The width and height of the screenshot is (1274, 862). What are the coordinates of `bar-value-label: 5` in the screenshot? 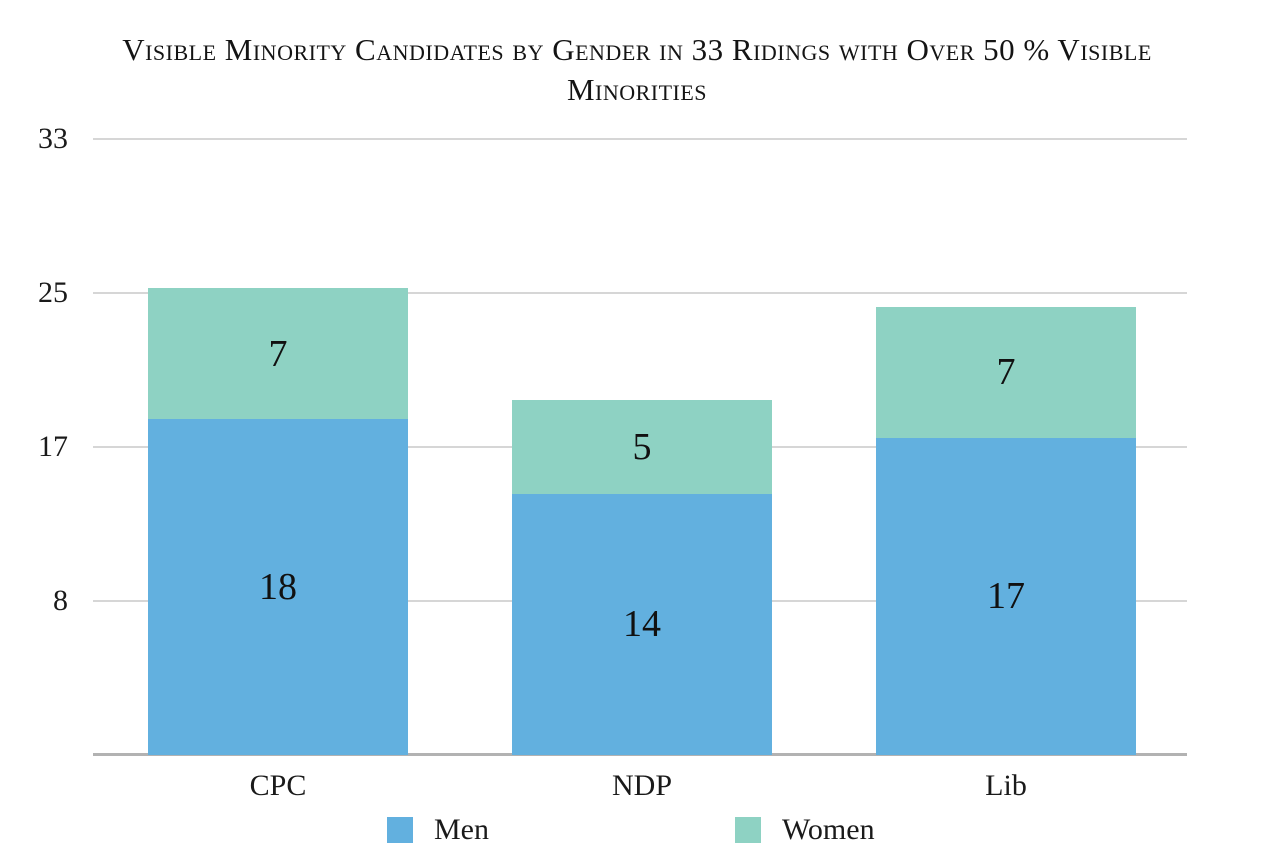 It's located at (642, 446).